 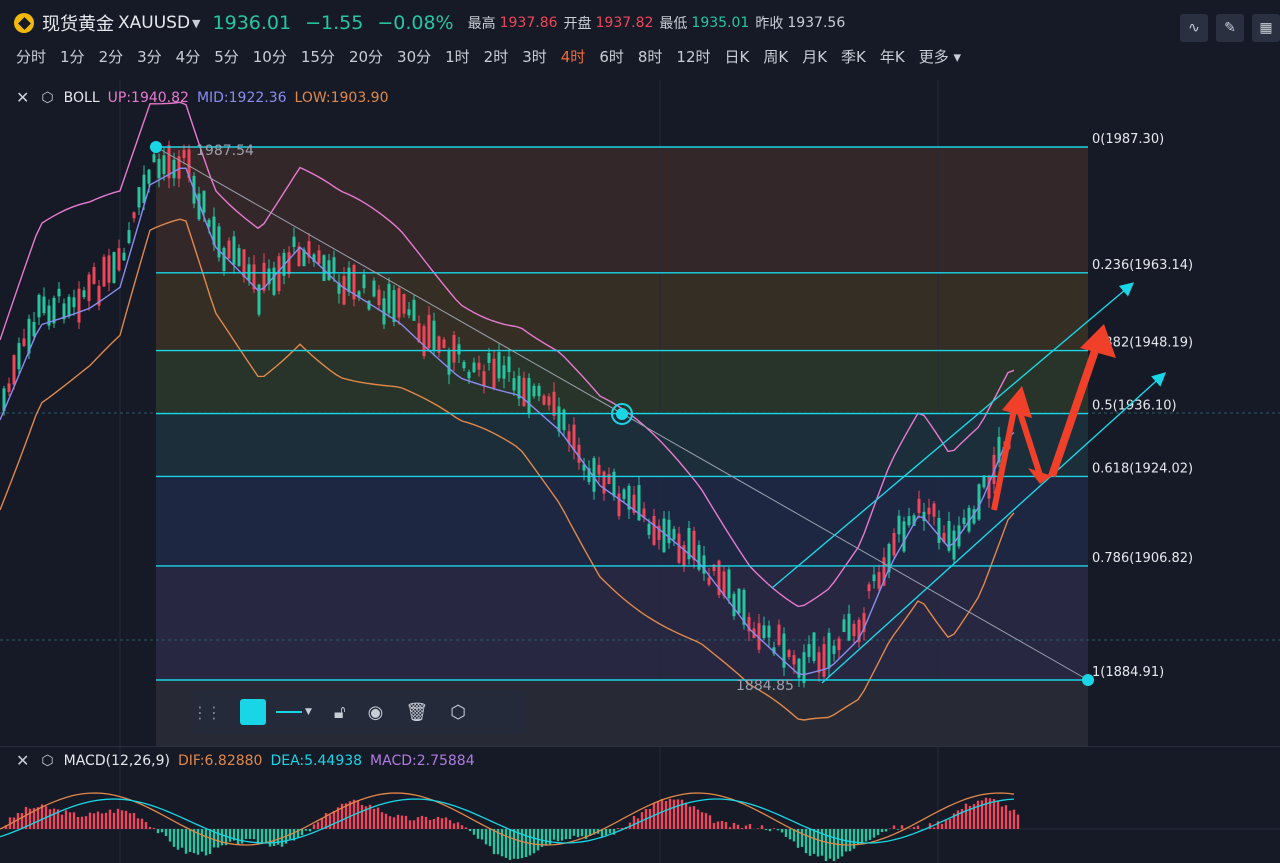 What do you see at coordinates (534, 56) in the screenshot?
I see `timeframe-tab: 3时` at bounding box center [534, 56].